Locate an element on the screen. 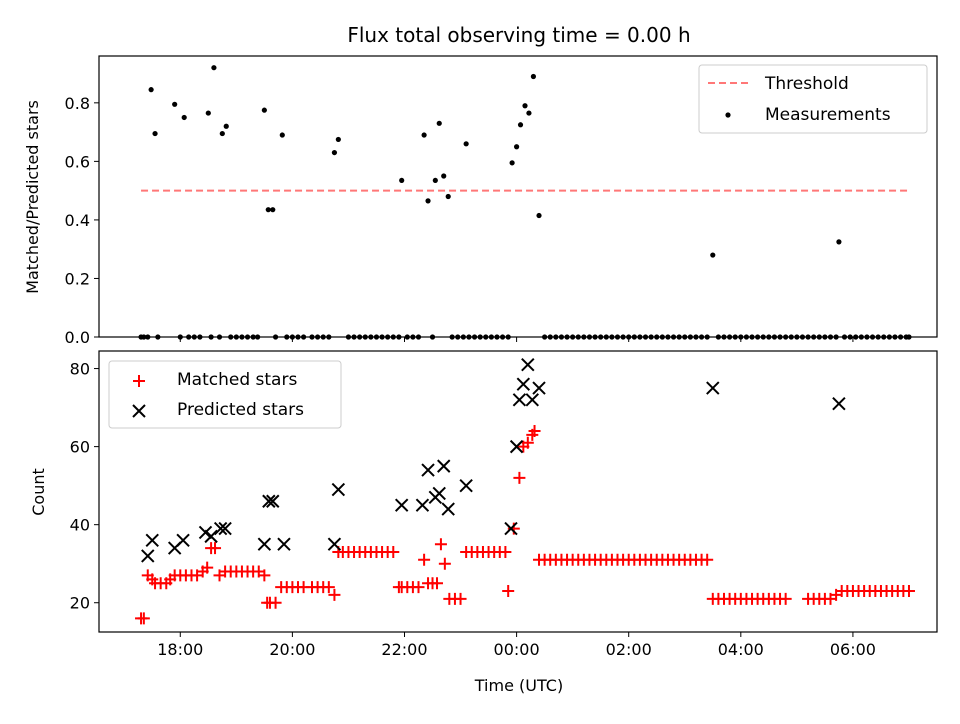 This screenshot has height=724, width=960. x-tick-label: 06:00 is located at coordinates (853, 649).